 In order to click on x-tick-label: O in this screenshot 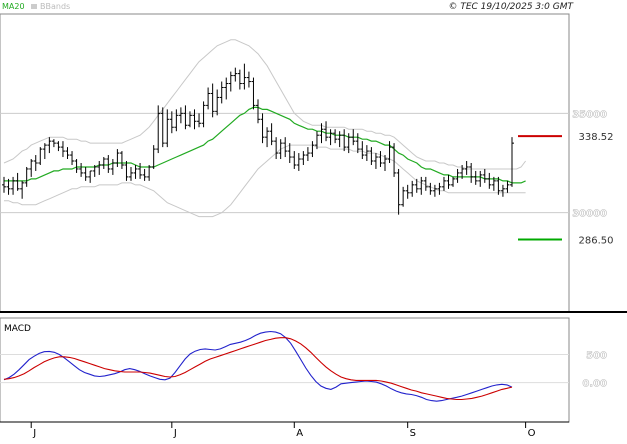, I will do `click(532, 433)`.